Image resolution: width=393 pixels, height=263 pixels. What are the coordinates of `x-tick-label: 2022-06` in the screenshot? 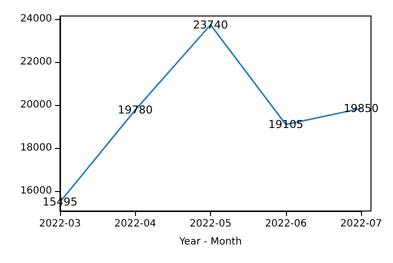 It's located at (285, 224).